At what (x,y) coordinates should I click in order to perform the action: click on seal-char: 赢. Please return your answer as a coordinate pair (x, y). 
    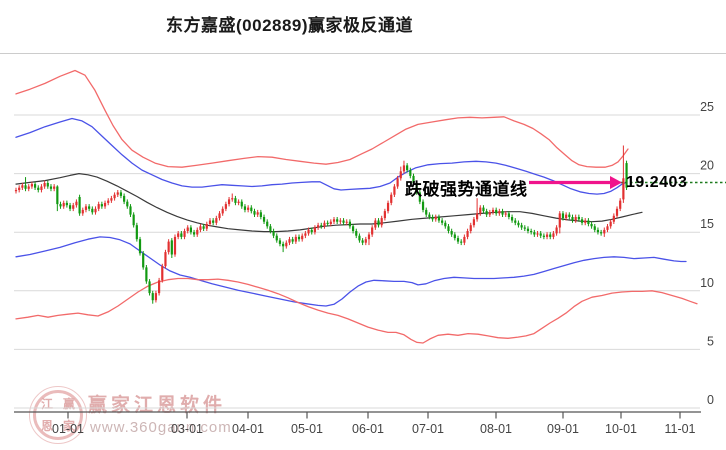
    Looking at the image, I should click on (68, 404).